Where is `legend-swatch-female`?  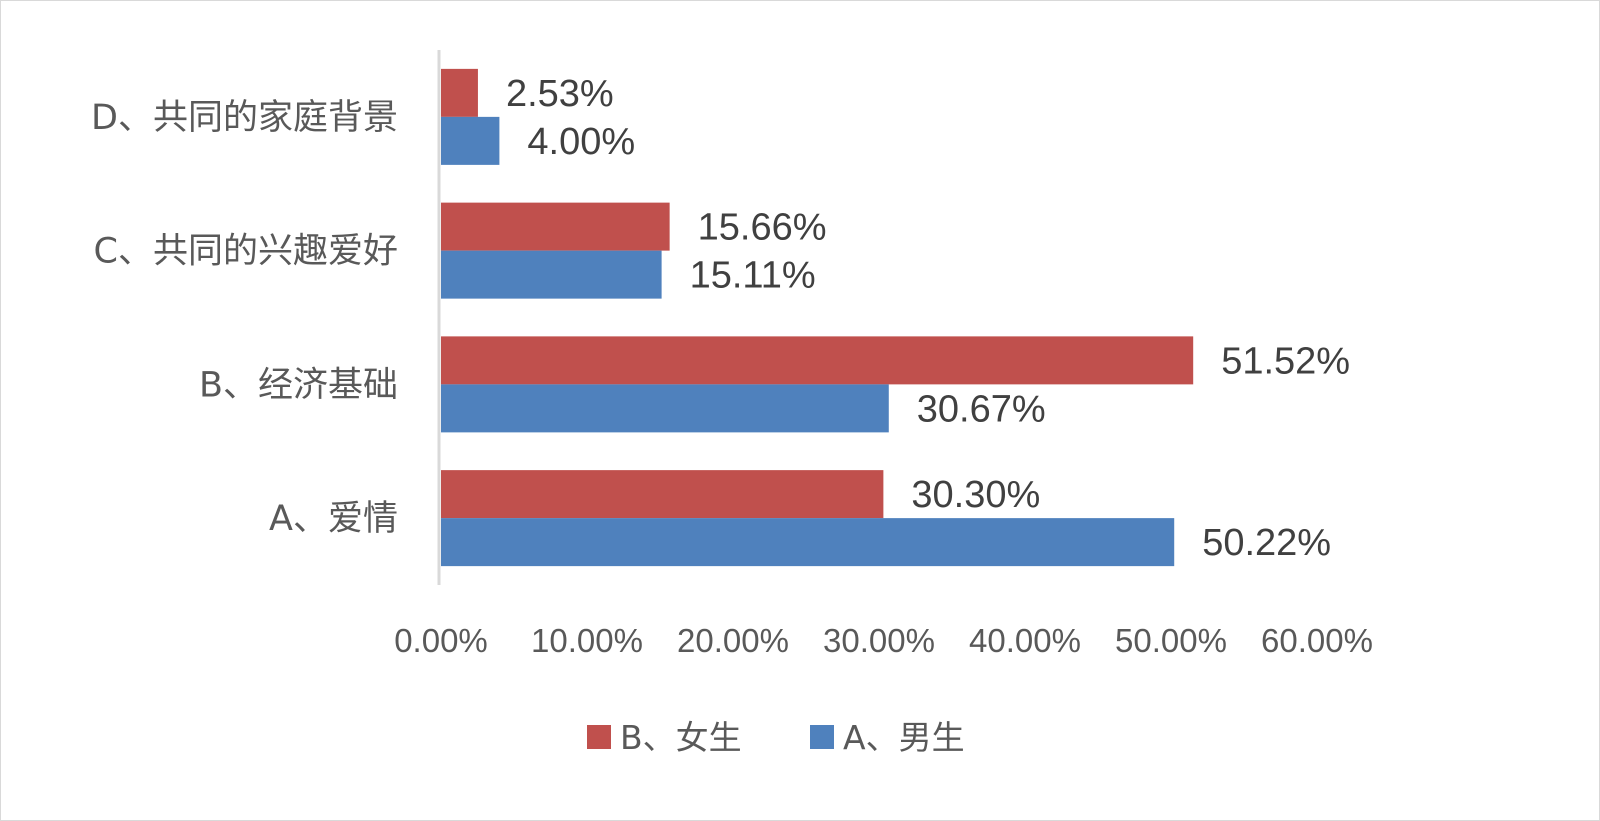 legend-swatch-female is located at coordinates (599, 737).